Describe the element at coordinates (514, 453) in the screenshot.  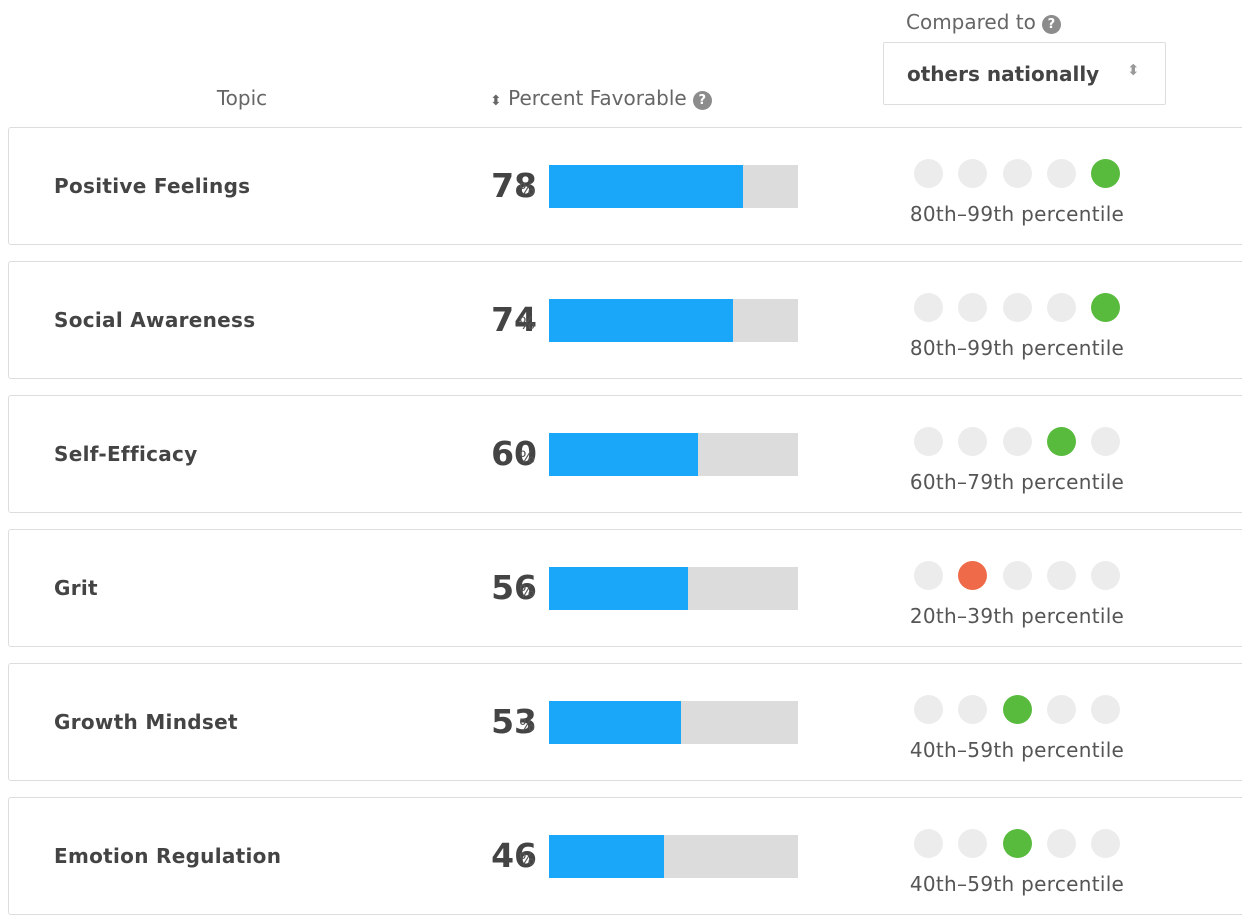
I see `percent-value: 60` at that location.